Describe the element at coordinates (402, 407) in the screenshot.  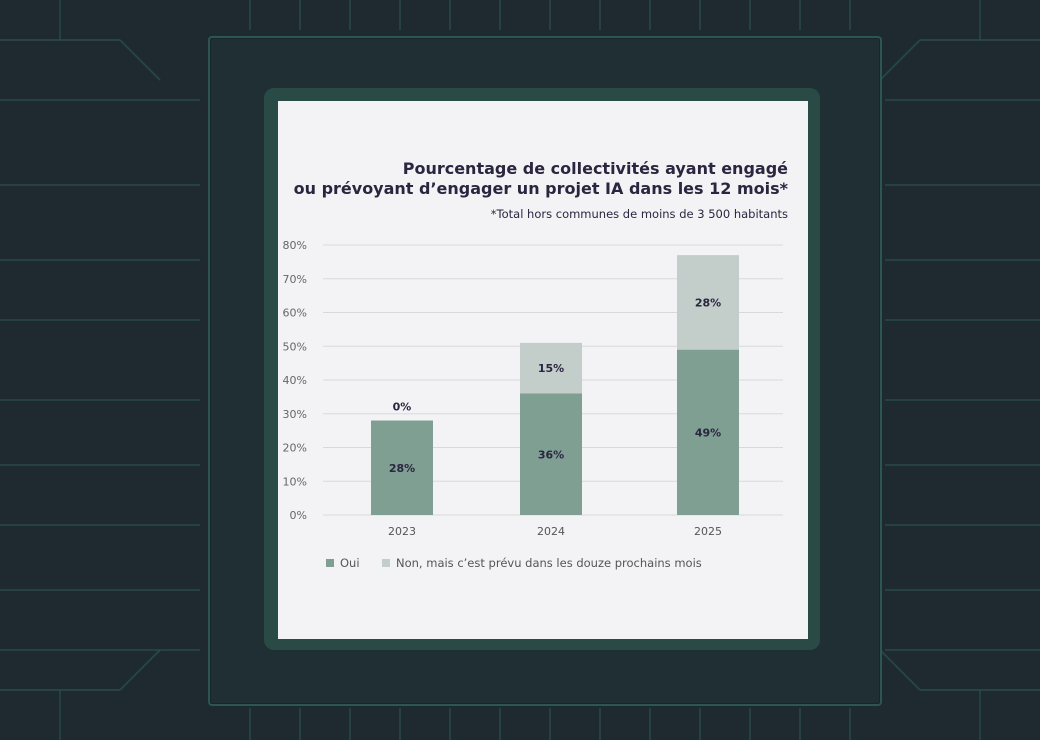
I see `data-label: 0%` at that location.